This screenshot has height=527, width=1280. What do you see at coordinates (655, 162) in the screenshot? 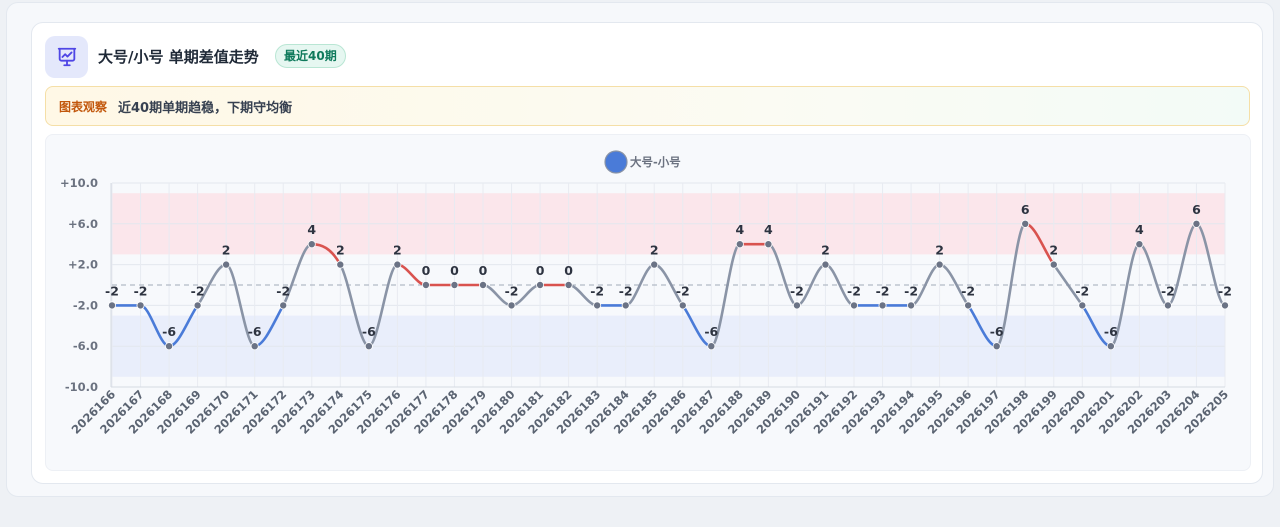
I see `legend-label: 大号-小号` at bounding box center [655, 162].